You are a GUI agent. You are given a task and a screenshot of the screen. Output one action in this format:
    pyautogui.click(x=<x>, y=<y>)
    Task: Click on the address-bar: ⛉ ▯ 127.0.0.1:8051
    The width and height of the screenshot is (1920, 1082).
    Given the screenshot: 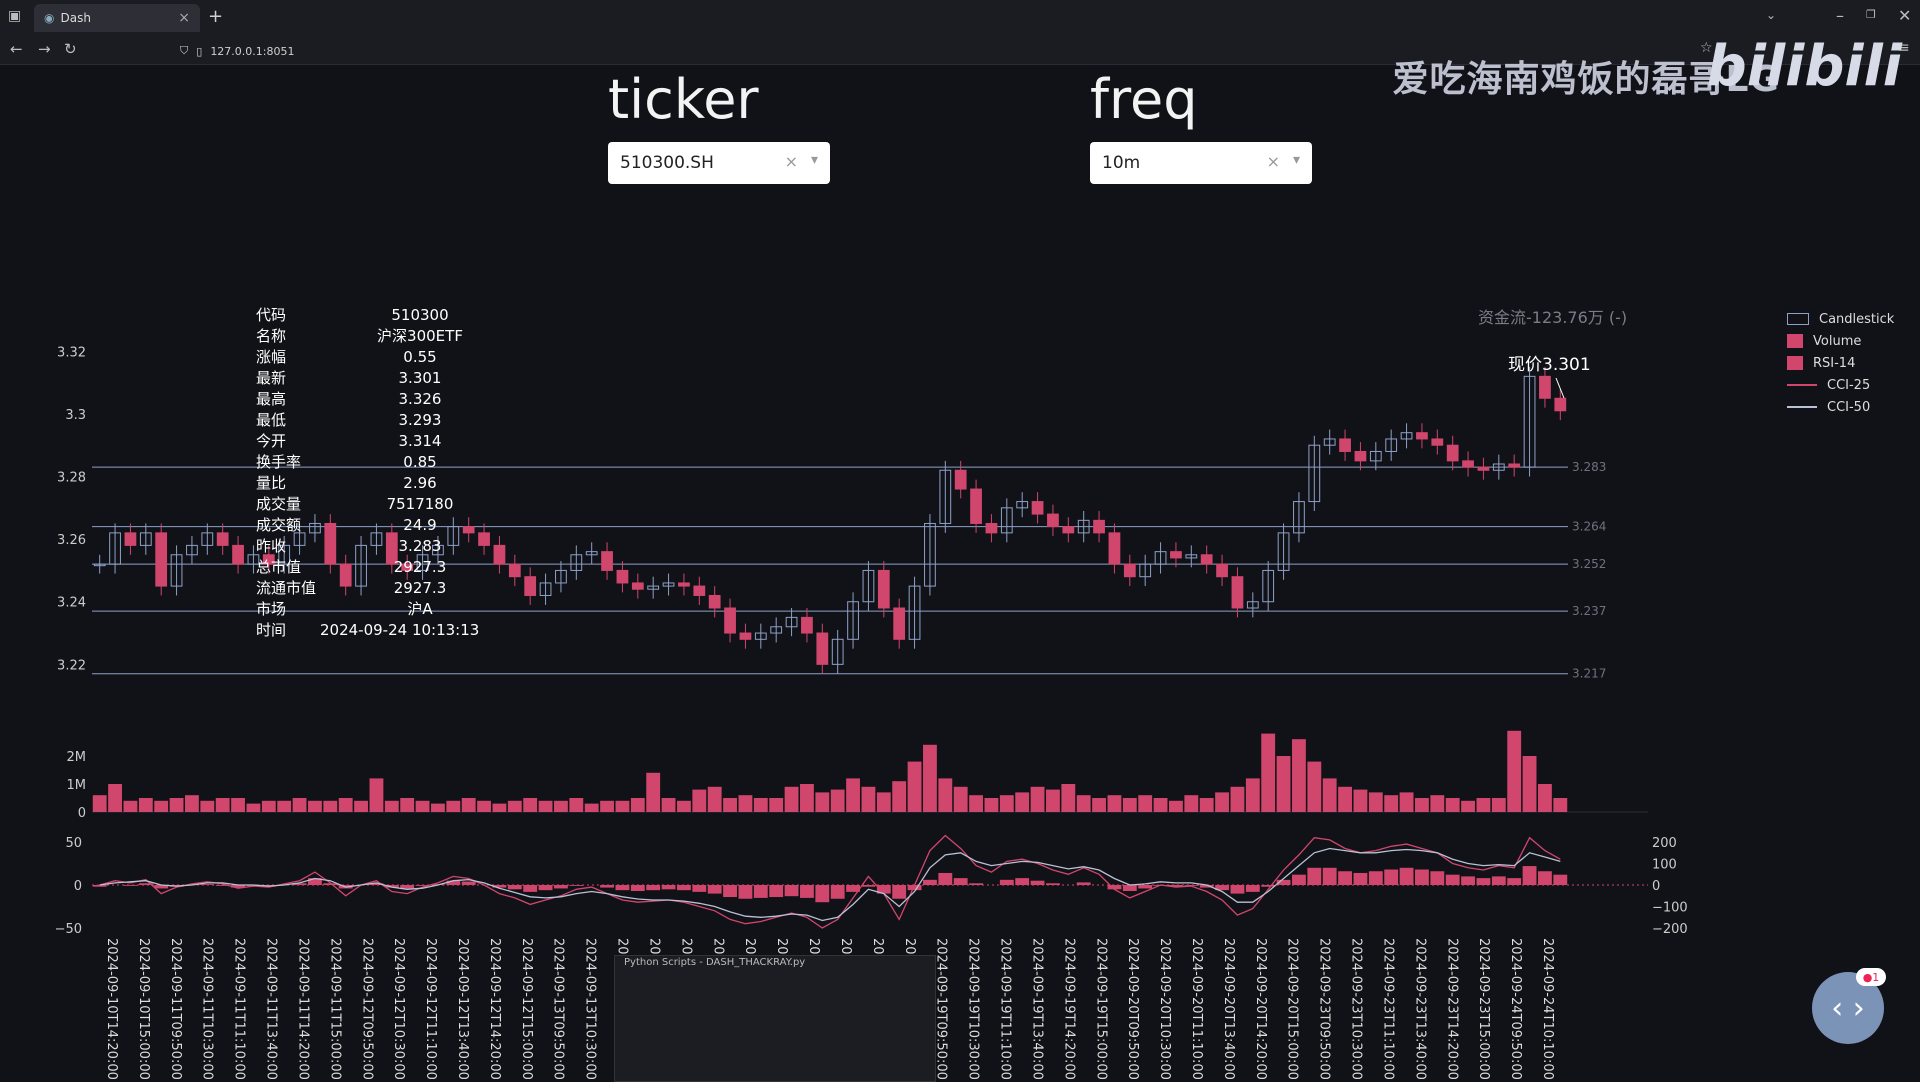 What is the action you would take?
    pyautogui.click(x=955, y=51)
    